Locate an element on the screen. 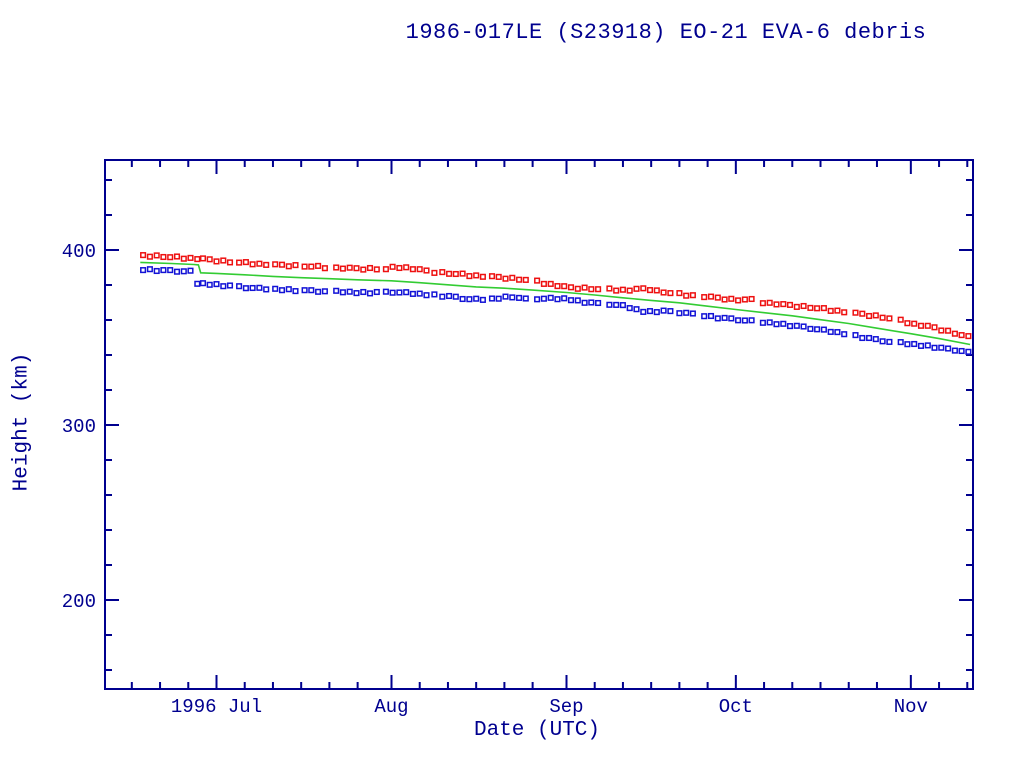  x-tick-label: Oct is located at coordinates (736, 707).